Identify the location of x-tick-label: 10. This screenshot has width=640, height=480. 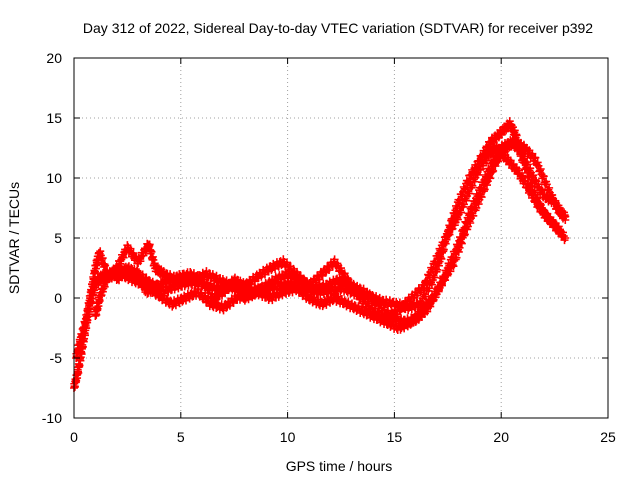
(288, 437).